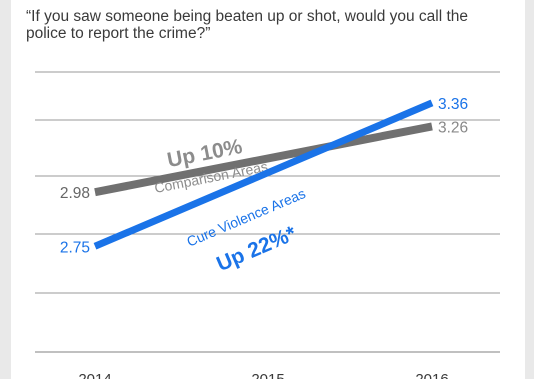 This screenshot has width=534, height=379. I want to click on value-label-start-cure_violence: 2.75, so click(75, 247).